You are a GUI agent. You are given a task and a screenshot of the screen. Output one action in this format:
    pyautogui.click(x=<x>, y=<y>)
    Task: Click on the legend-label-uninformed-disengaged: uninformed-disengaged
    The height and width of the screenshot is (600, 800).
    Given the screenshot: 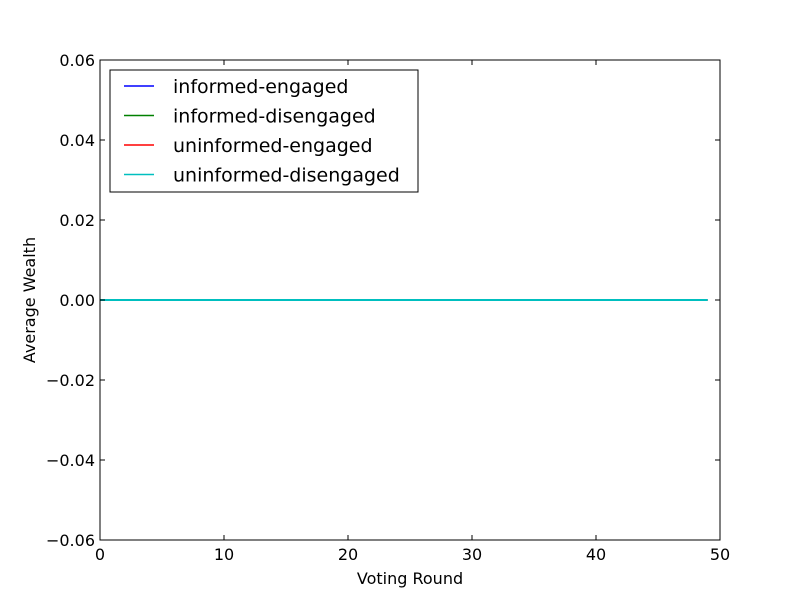 What is the action you would take?
    pyautogui.click(x=286, y=176)
    